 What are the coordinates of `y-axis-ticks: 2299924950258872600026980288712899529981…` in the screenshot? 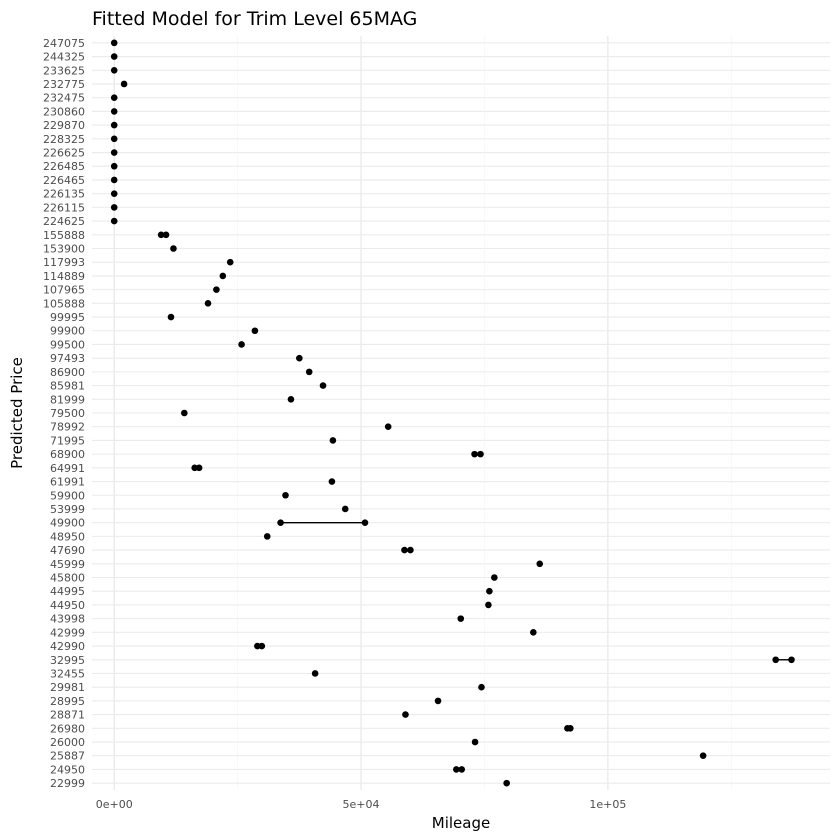 It's located at (64, 413).